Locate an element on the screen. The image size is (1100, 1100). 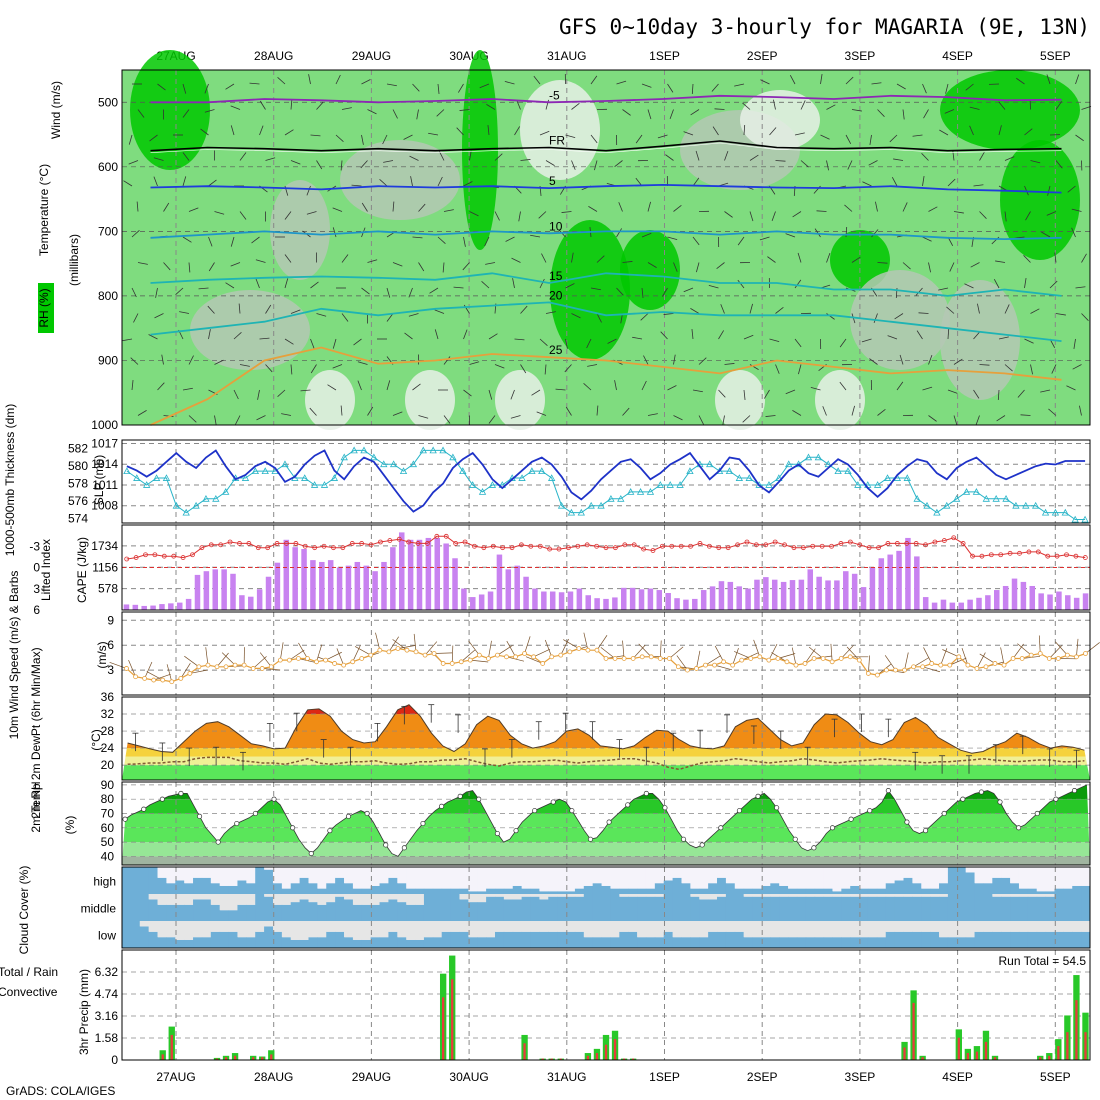
lifted-cape-frame is located at coordinates (606, 567).